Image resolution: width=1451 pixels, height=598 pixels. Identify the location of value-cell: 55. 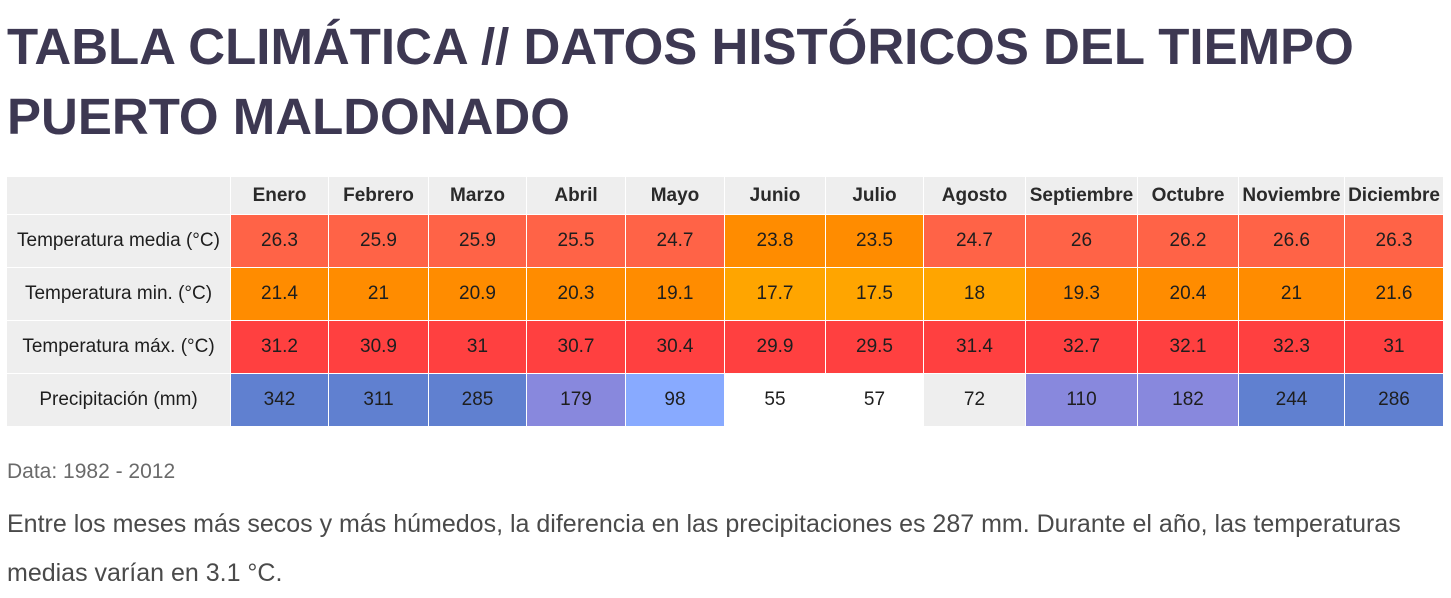
(775, 400).